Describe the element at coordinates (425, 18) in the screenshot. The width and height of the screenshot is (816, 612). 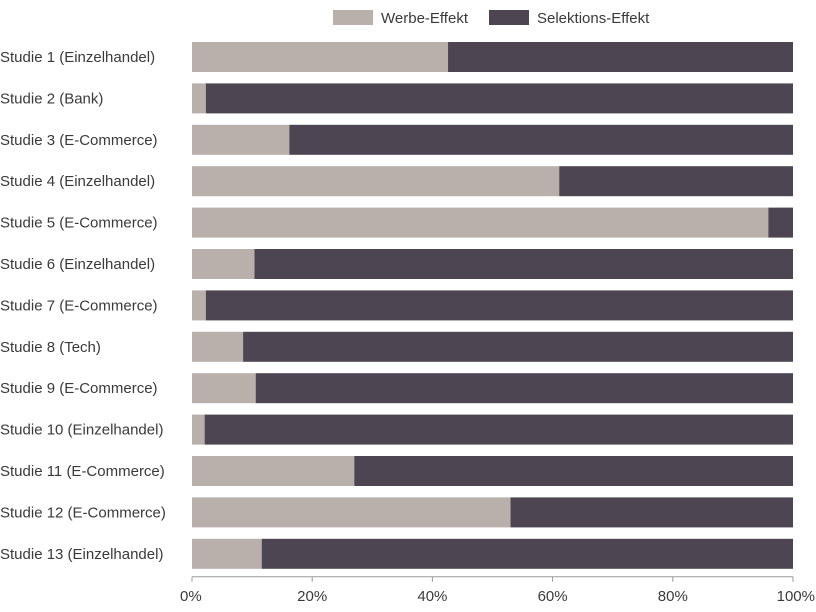
I see `legend-label-werbe: Werbe-Effekt` at that location.